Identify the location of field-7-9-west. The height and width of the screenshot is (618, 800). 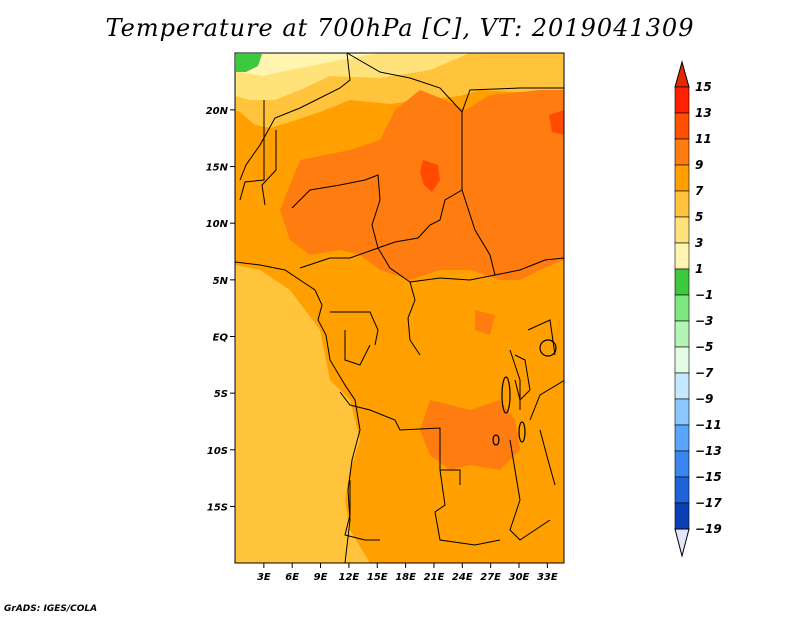
(302, 414).